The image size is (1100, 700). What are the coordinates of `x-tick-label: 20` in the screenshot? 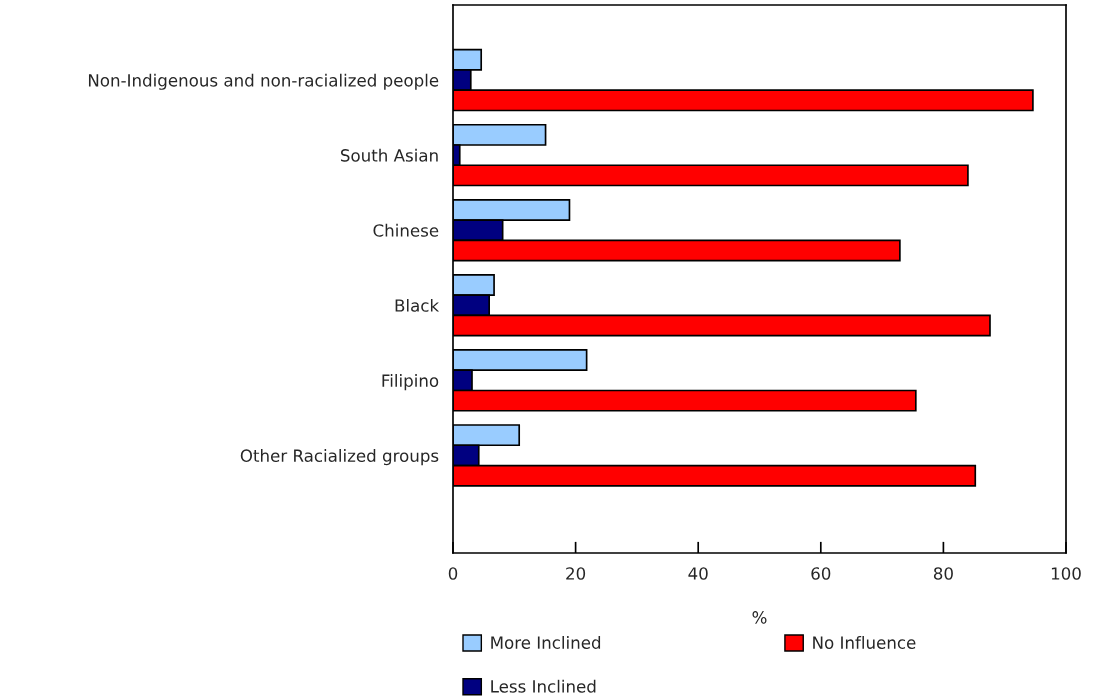 It's located at (576, 573).